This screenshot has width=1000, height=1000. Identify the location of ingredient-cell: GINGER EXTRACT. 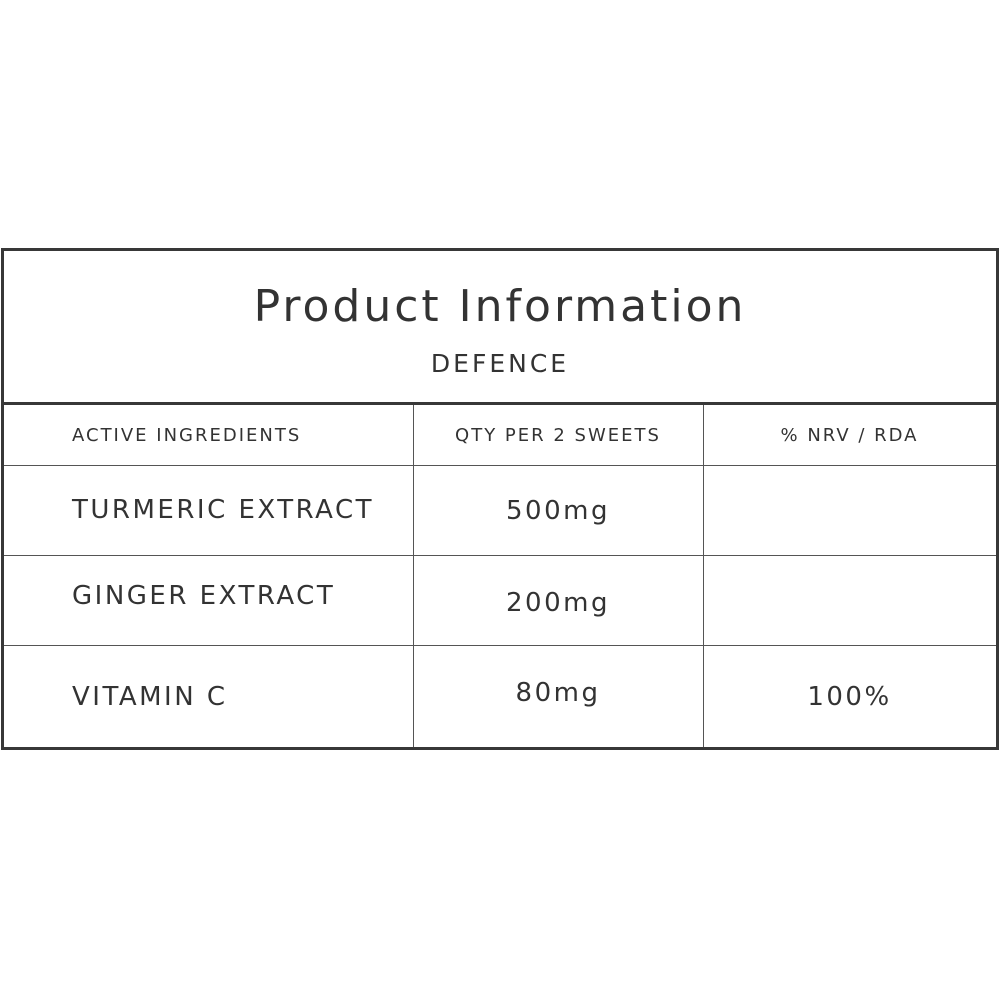
(204, 596).